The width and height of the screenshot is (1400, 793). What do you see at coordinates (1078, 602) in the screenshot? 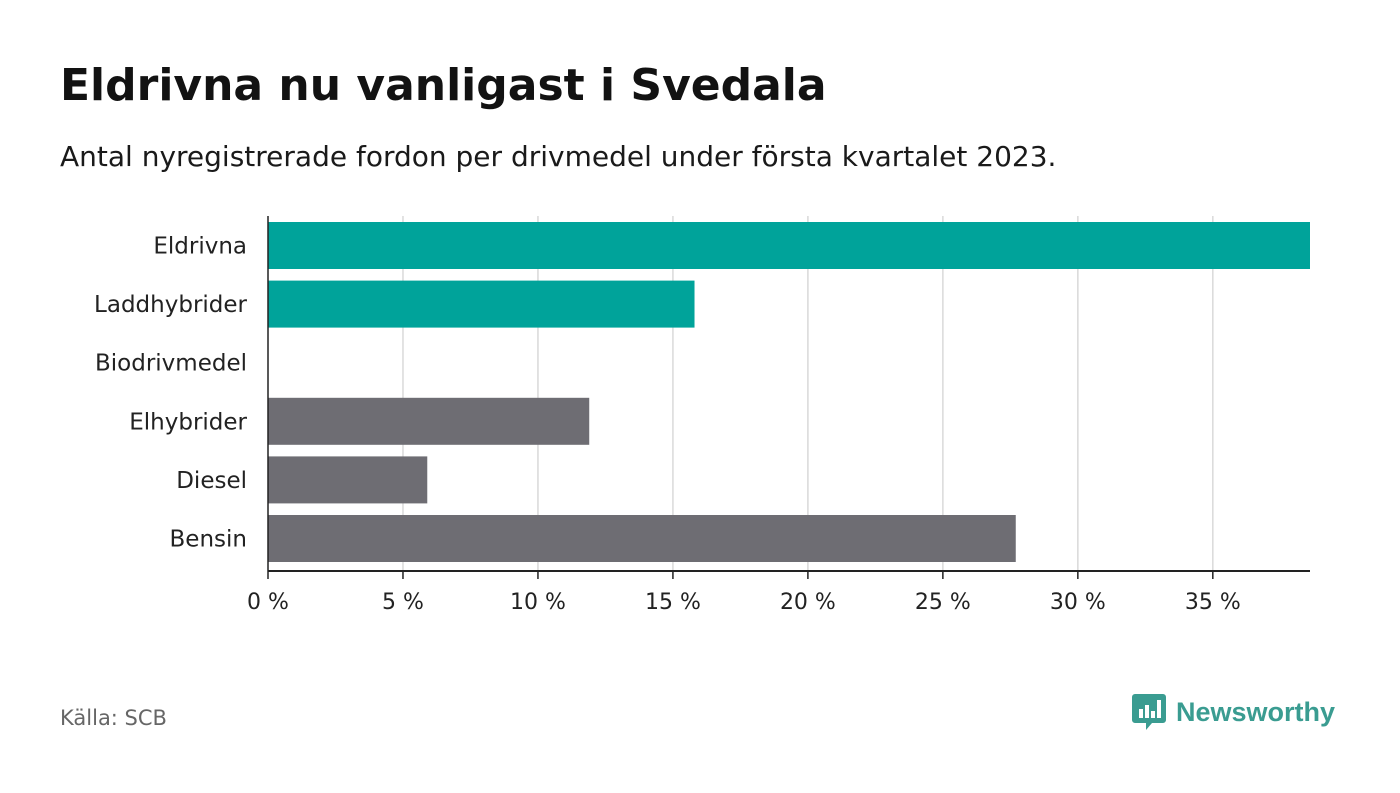
I see `x-tick-label-30: 30 %` at bounding box center [1078, 602].